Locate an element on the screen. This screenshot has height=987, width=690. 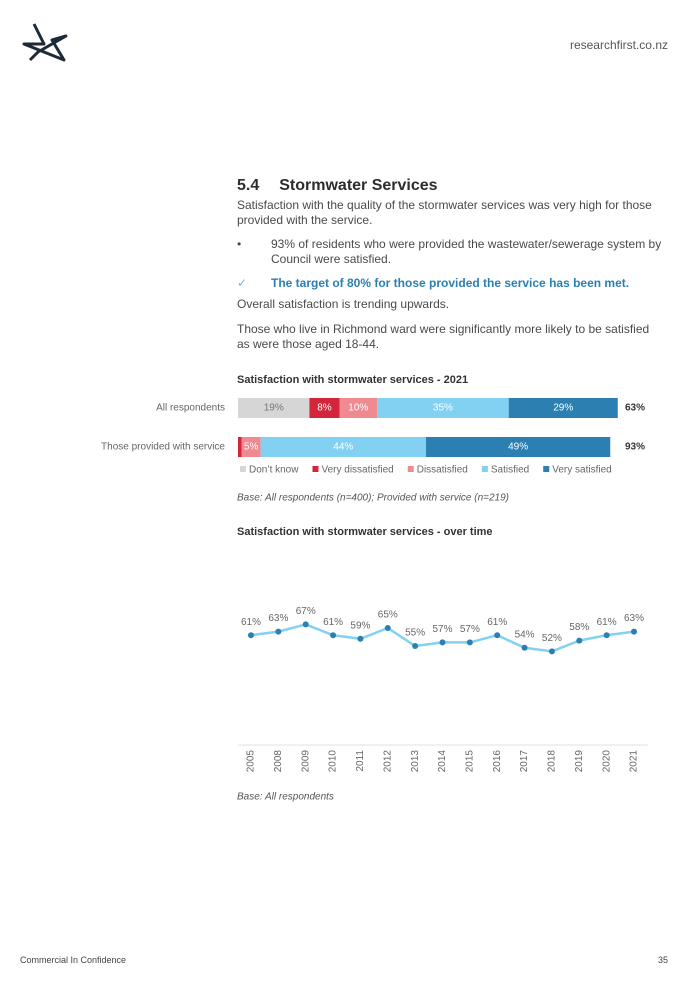
data-label: 29% is located at coordinates (563, 408).